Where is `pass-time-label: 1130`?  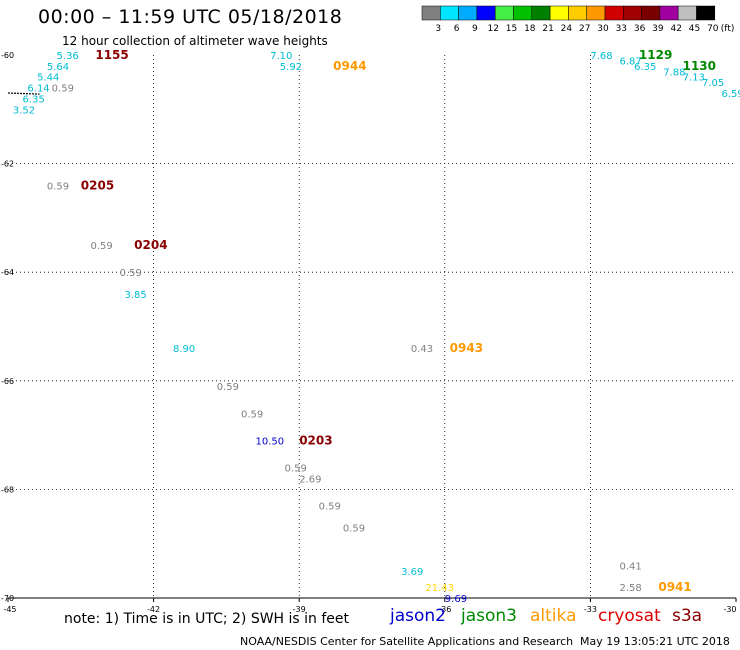
pass-time-label: 1130 is located at coordinates (699, 66).